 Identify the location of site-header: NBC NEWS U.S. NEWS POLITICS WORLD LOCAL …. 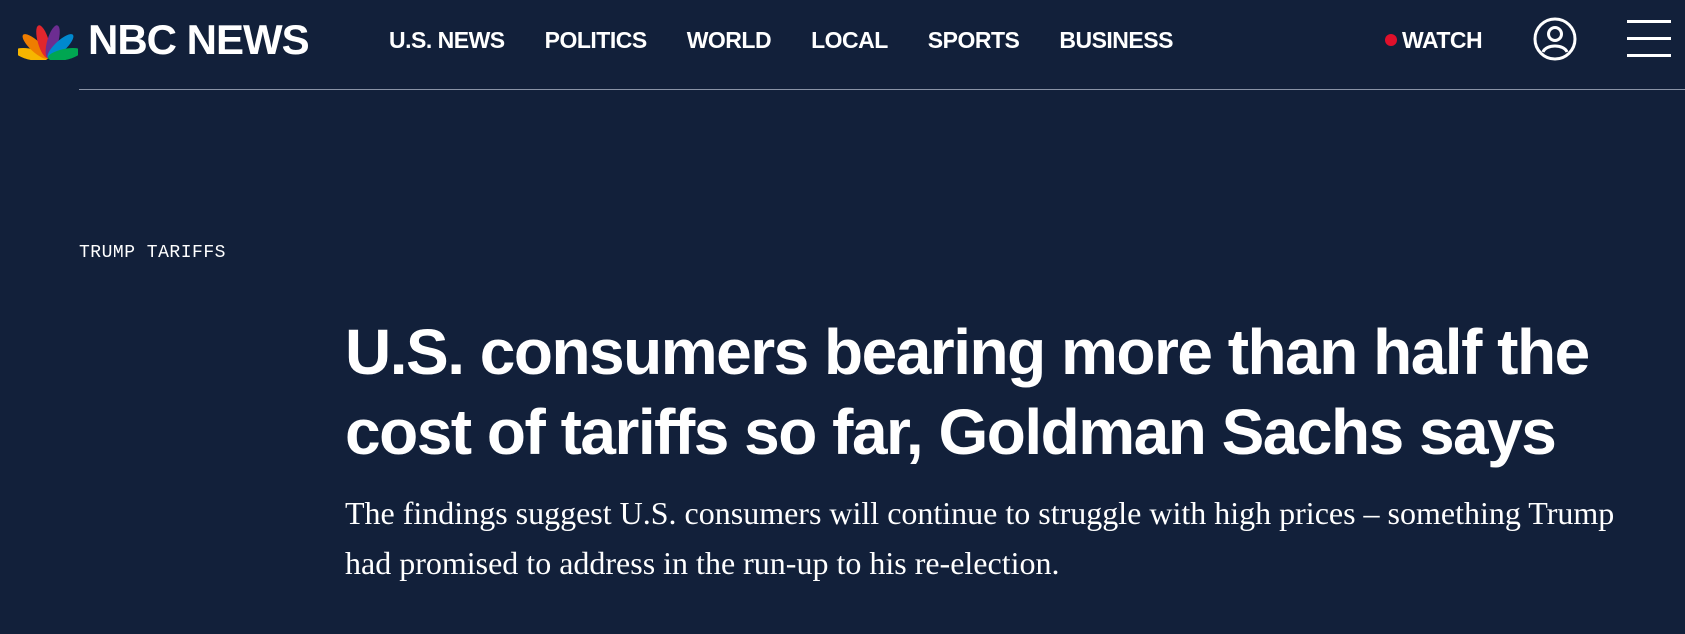
(842, 45).